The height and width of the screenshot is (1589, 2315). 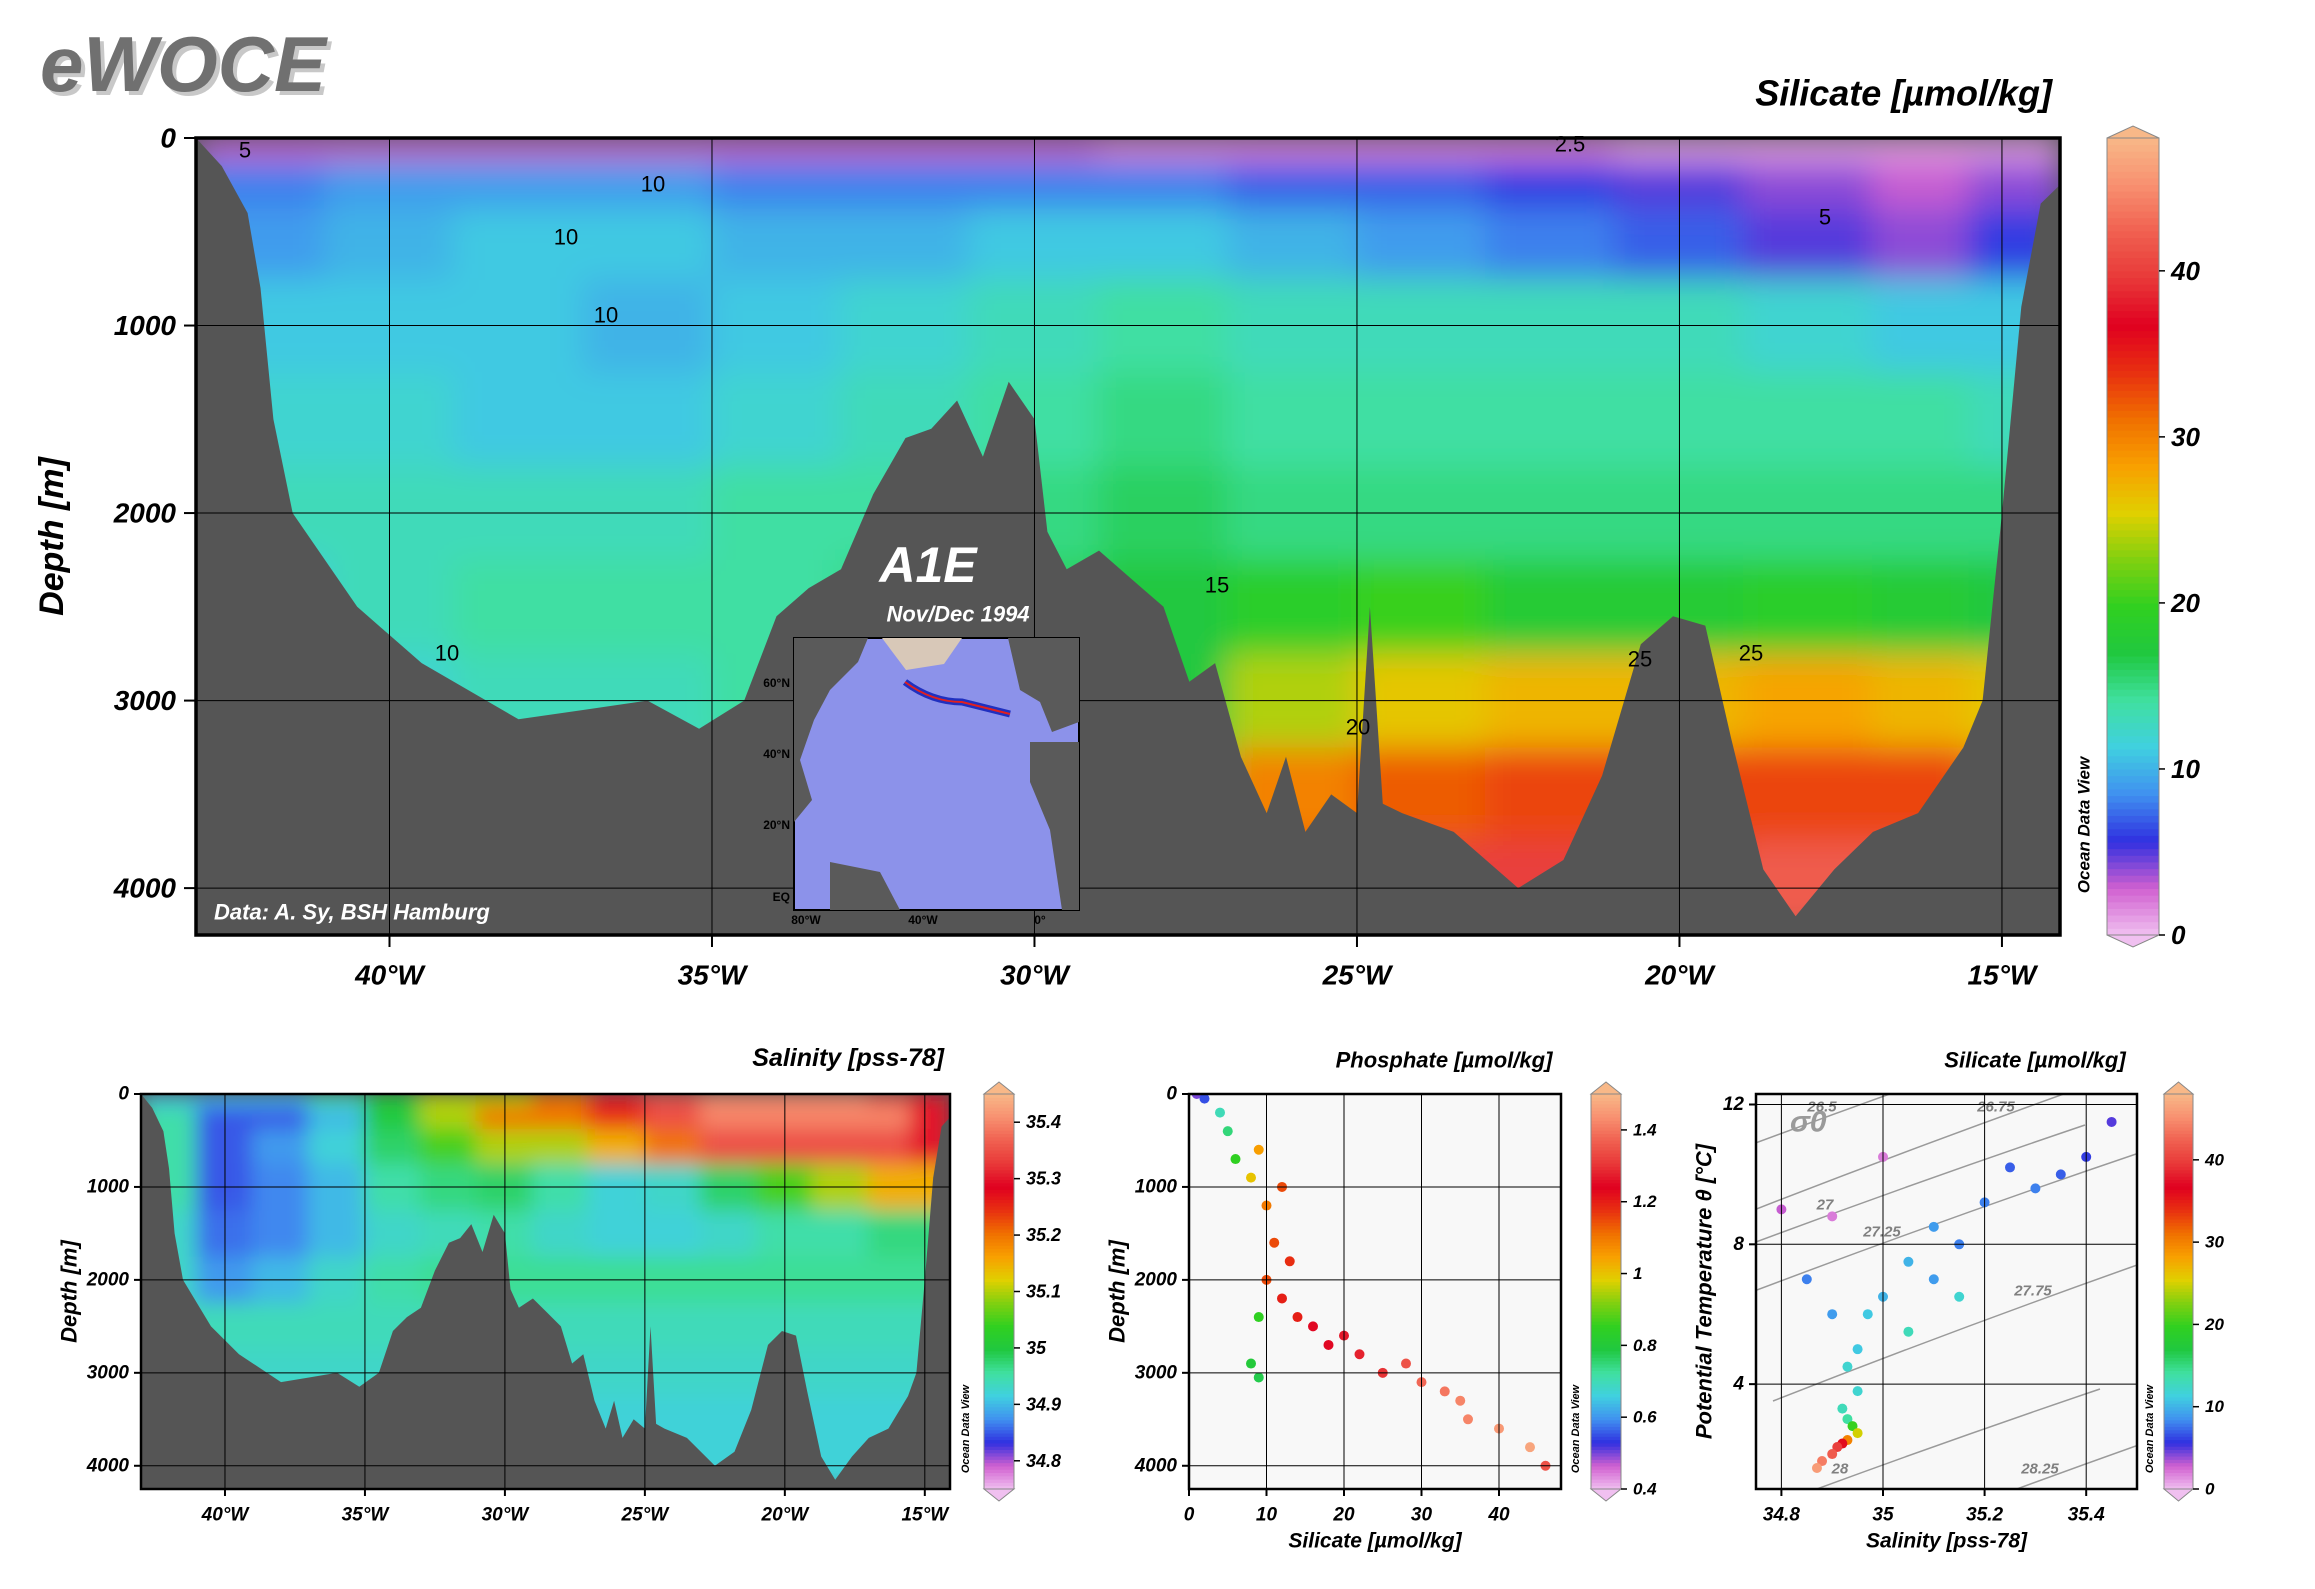 What do you see at coordinates (1040, 920) in the screenshot?
I see `inset-lon-label: 0°` at bounding box center [1040, 920].